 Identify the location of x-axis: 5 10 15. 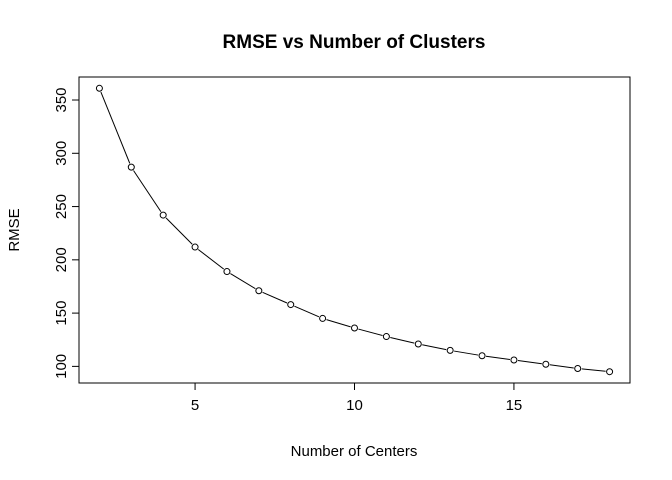
(357, 398).